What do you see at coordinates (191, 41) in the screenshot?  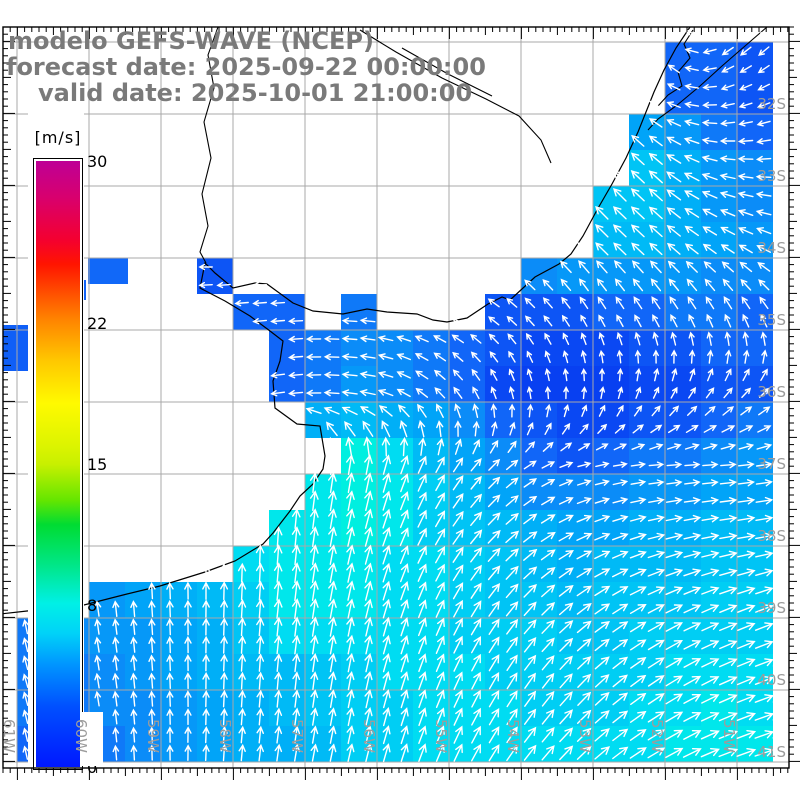 I see `model-title: modelo GEFS-WAVE (NCEP)` at bounding box center [191, 41].